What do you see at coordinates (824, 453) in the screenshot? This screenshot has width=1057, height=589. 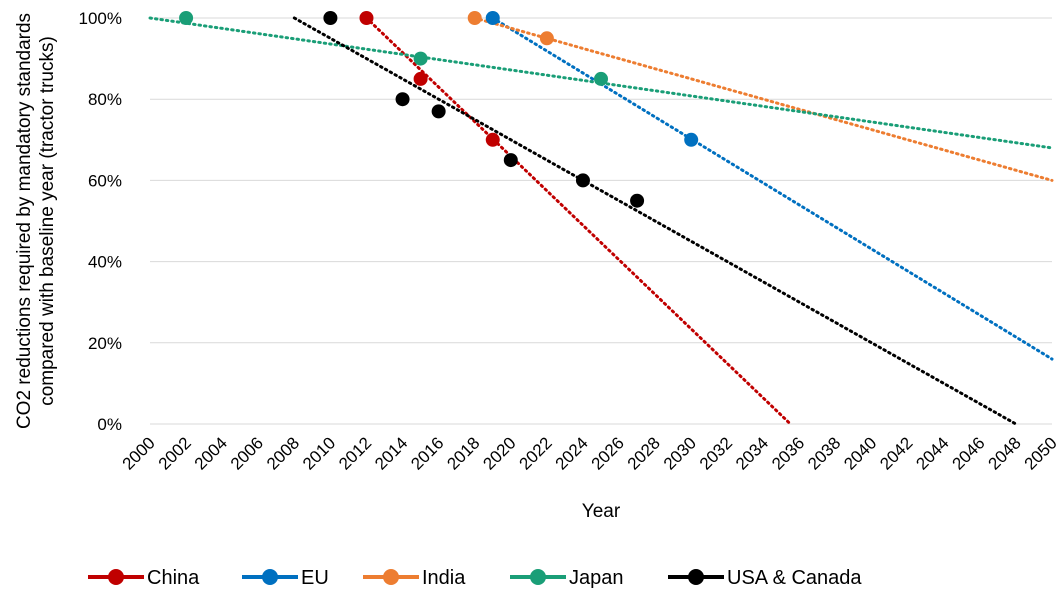 I see `x-tick-label: 2038` at bounding box center [824, 453].